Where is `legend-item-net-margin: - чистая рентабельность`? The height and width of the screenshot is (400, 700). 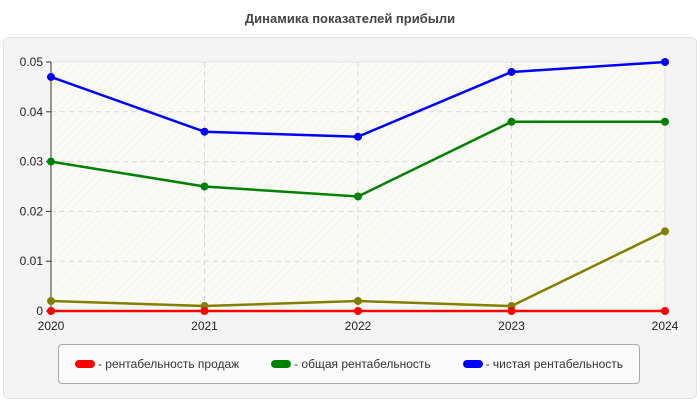
legend-item-net-margin: - чистая рентабельность is located at coordinates (543, 364).